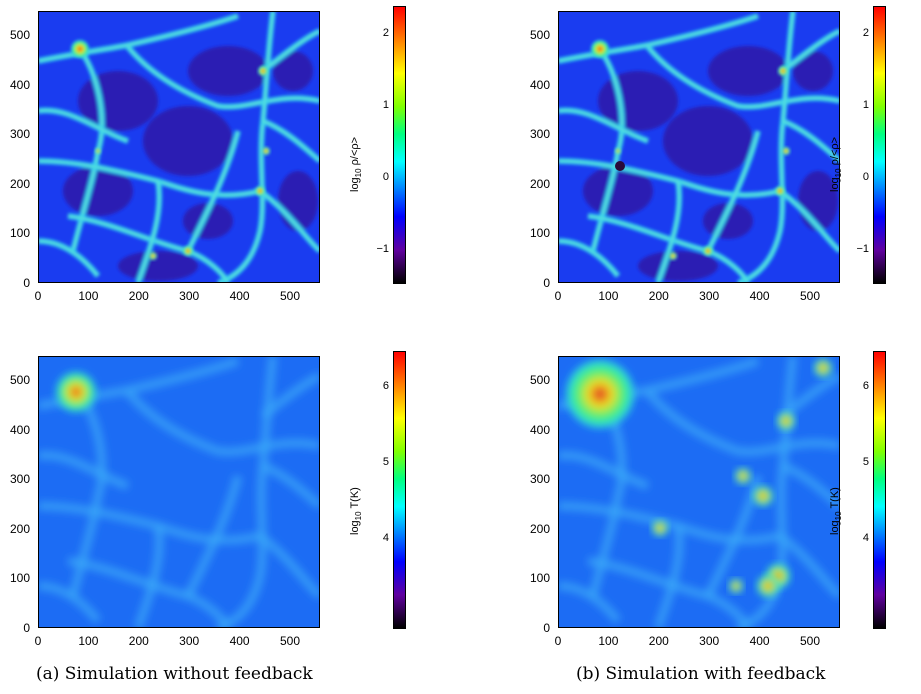  I want to click on caption-a: (a) Simulation without feedback, so click(174, 674).